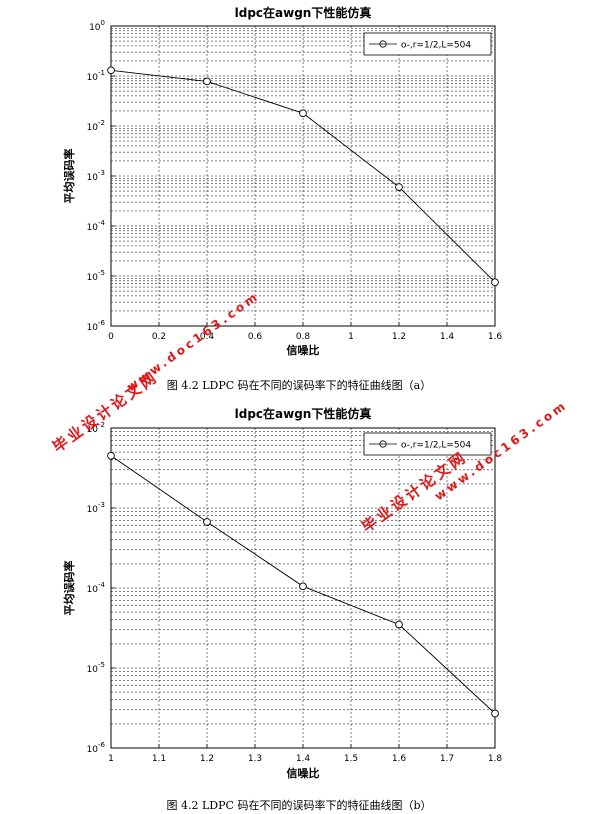 The height and width of the screenshot is (814, 598). I want to click on x-tick-label: 1.7, so click(447, 759).